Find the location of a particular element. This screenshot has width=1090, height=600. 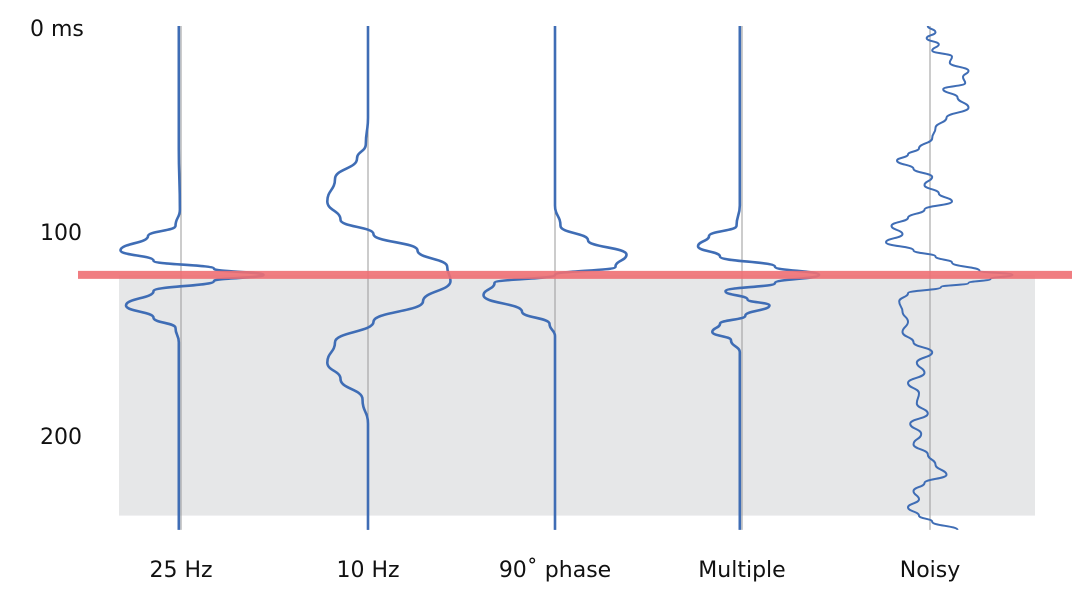

trace-label-90-phase: 90˚ phase is located at coordinates (555, 570).